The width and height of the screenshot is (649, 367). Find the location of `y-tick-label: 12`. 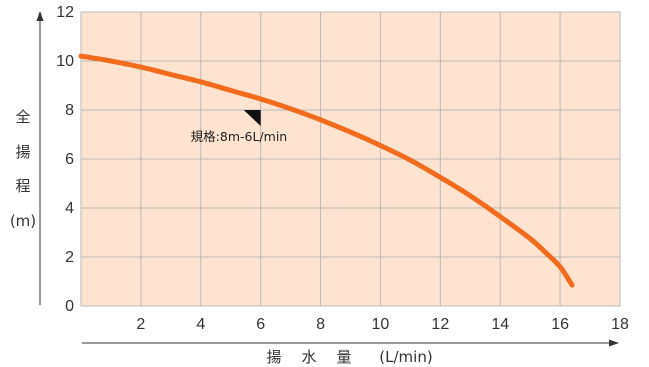

y-tick-label: 12 is located at coordinates (65, 12).